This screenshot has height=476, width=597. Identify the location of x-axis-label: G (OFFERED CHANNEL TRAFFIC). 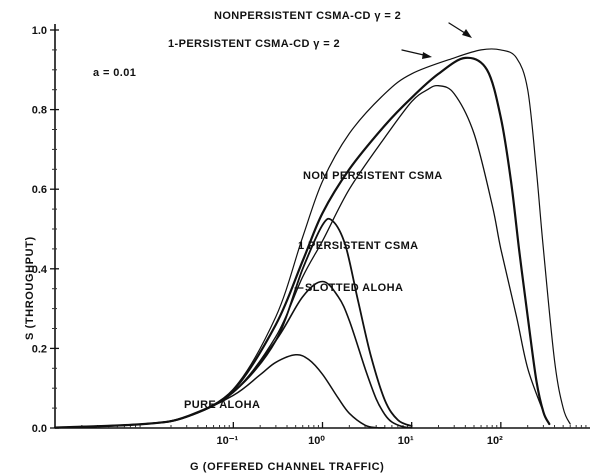
(287, 467).